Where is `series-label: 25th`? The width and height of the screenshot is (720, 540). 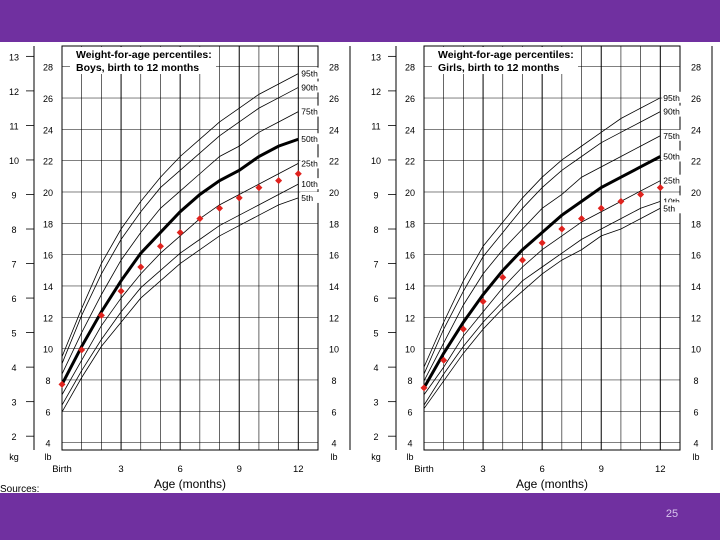
series-label: 25th is located at coordinates (309, 163).